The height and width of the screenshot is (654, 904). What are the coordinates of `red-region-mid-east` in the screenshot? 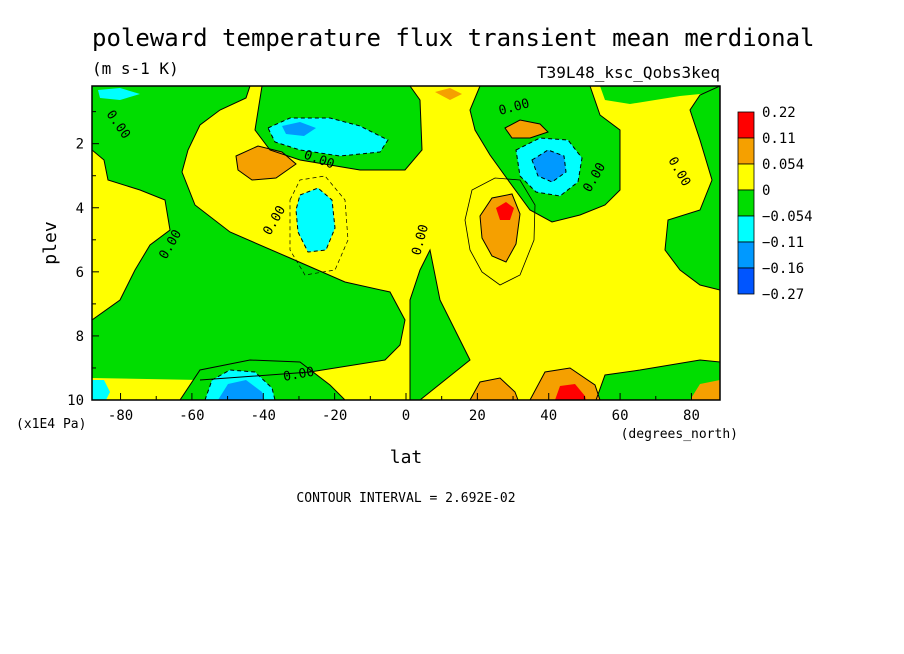 It's located at (505, 211).